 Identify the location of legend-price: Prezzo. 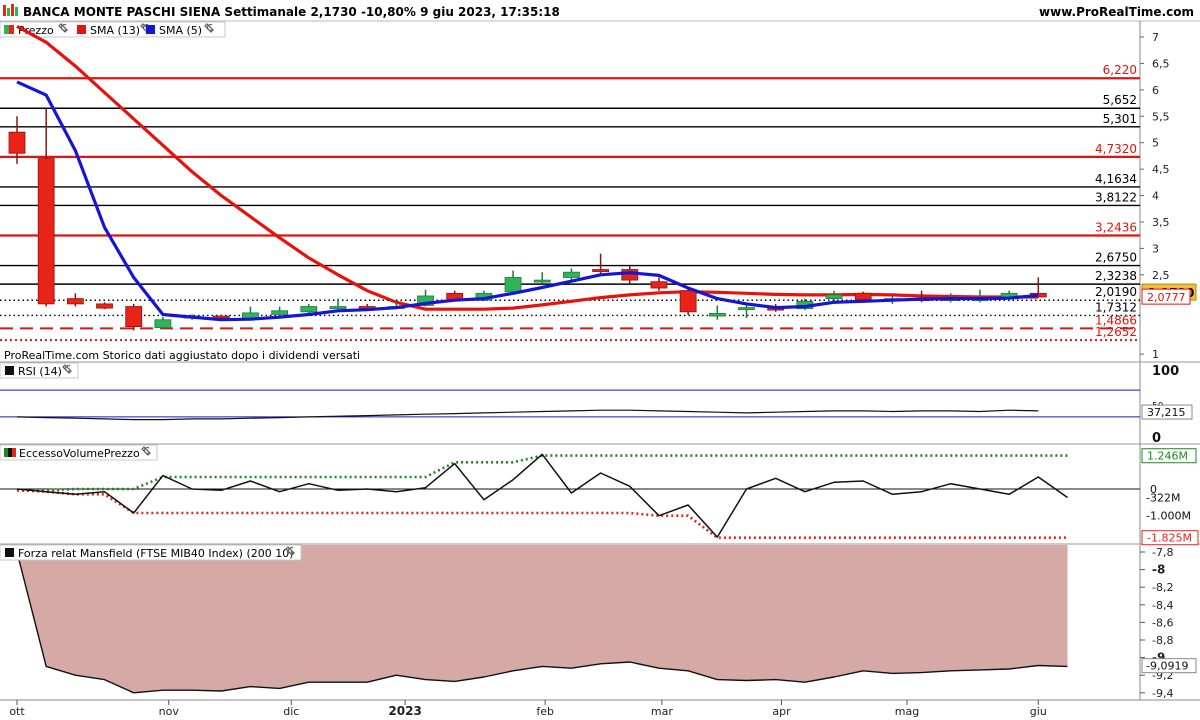
(36, 30).